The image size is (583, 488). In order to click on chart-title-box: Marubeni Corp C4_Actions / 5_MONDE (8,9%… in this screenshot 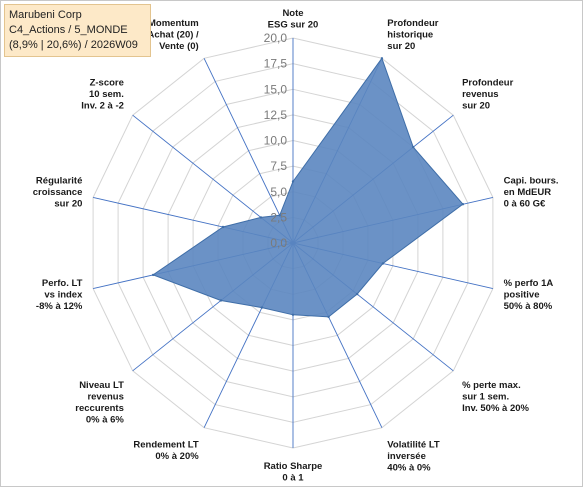, I will do `click(77, 30)`.